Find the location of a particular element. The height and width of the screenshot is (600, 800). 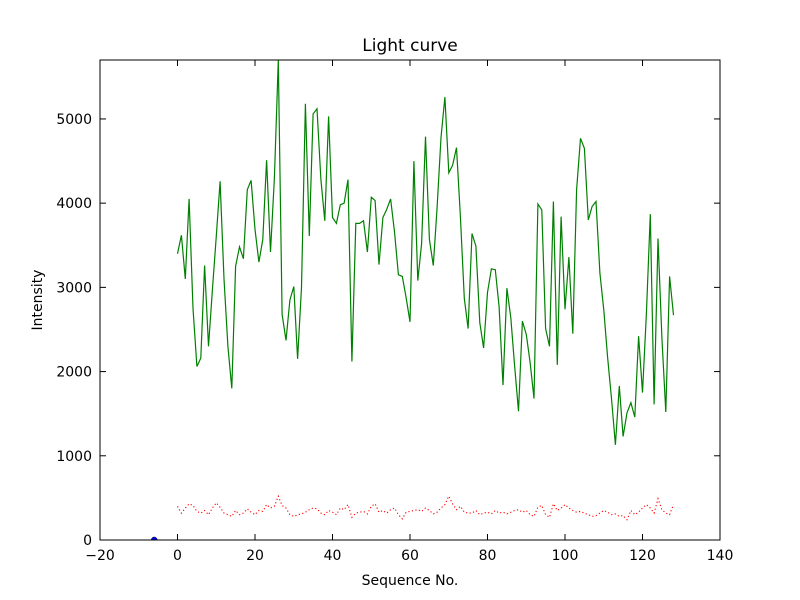

x-tick-label: 140 is located at coordinates (720, 556).